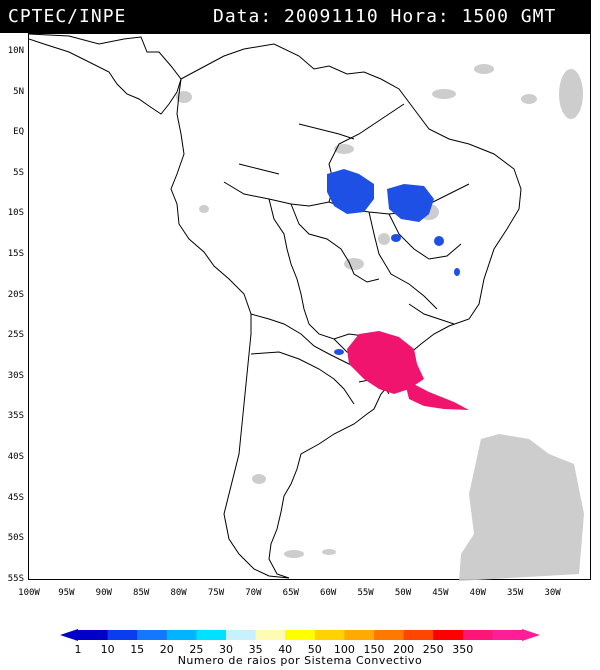  Describe the element at coordinates (15, 416) in the screenshot. I see `lat-label: 35S` at that location.